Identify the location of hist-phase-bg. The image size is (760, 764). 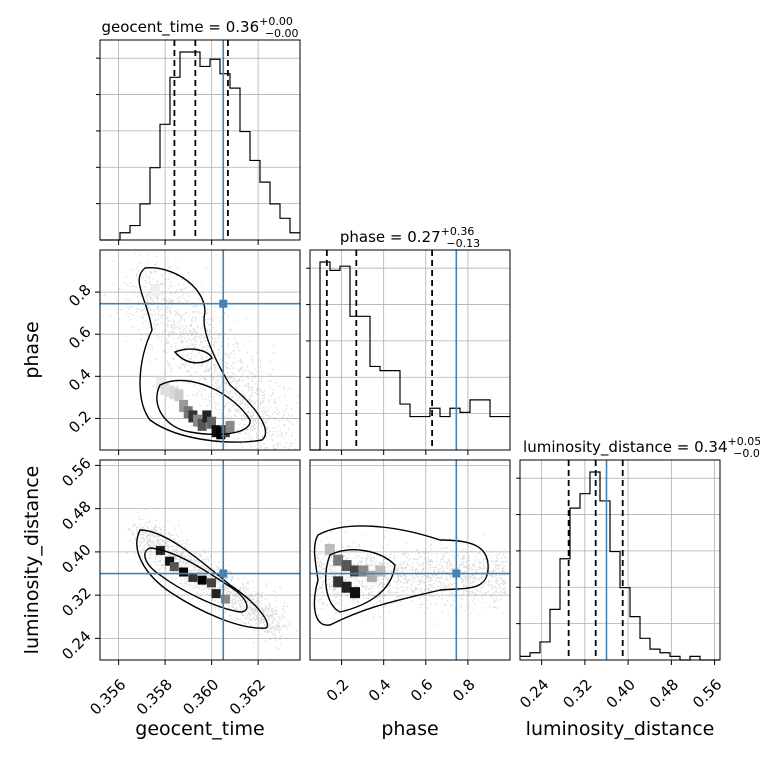
(410, 350).